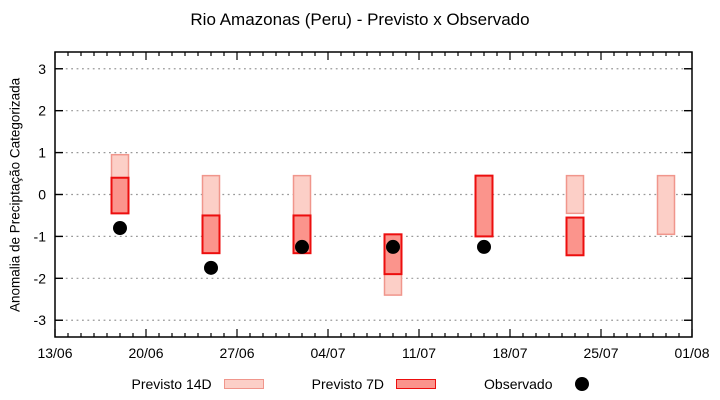  What do you see at coordinates (40, 320) in the screenshot?
I see `y-tick-label: -3` at bounding box center [40, 320].